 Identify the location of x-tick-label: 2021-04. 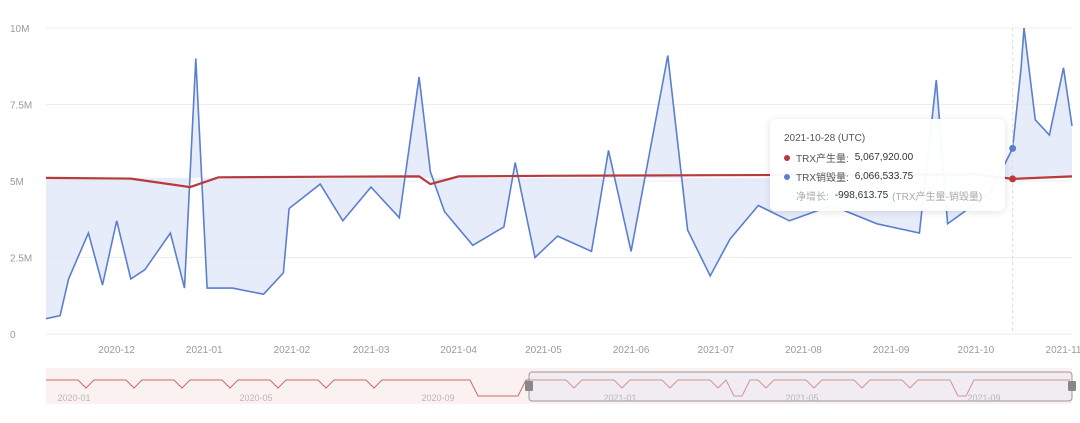
(458, 350).